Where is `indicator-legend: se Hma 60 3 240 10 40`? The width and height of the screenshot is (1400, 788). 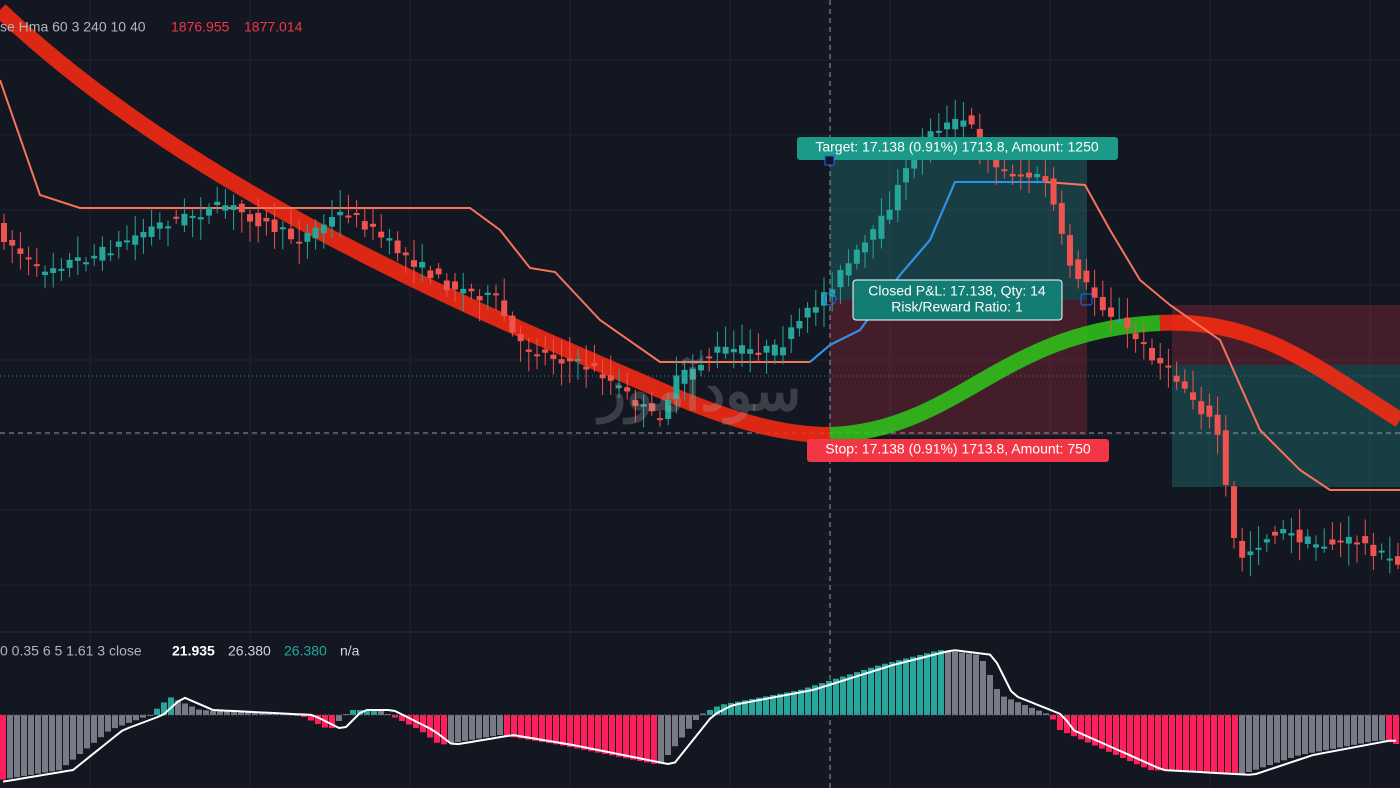
indicator-legend: se Hma 60 3 240 10 40 is located at coordinates (73, 27).